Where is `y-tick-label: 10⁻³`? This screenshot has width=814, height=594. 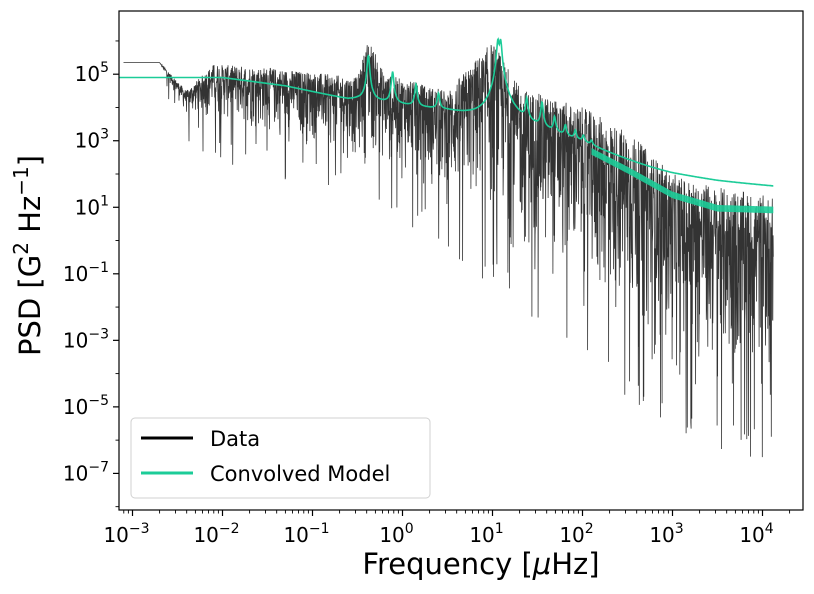
y-tick-label: 10⁻³ is located at coordinates (86, 339).